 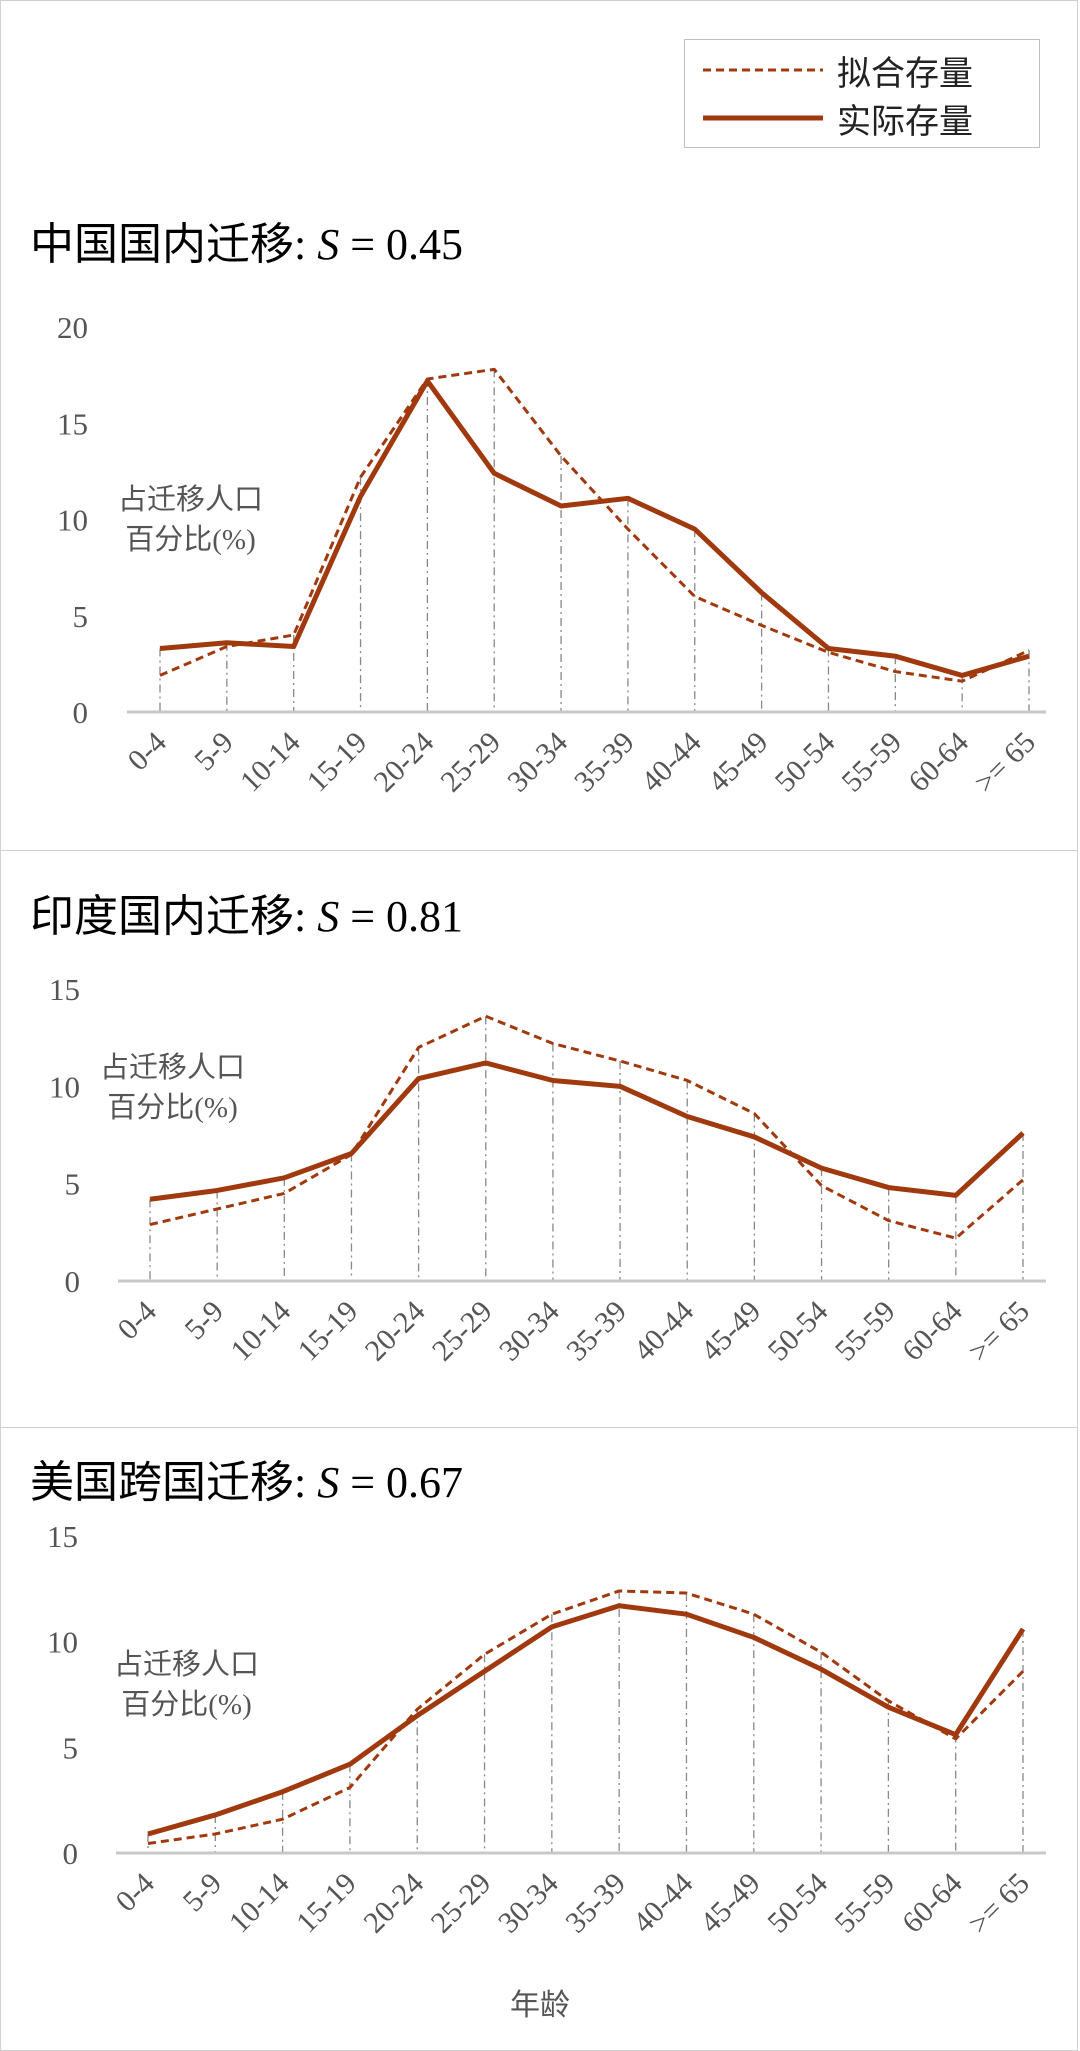 I want to click on legend: 拟合存量 实际存量, so click(x=862, y=93).